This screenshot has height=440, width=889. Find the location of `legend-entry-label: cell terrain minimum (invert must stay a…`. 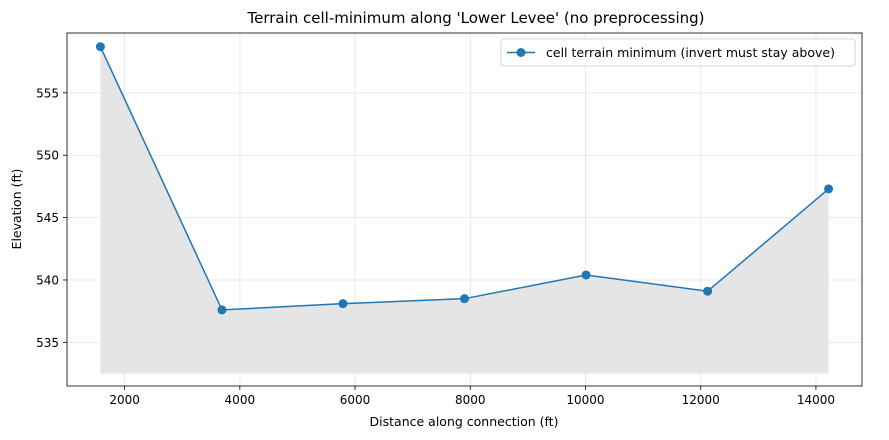

legend-entry-label: cell terrain minimum (invert must stay a… is located at coordinates (690, 52).